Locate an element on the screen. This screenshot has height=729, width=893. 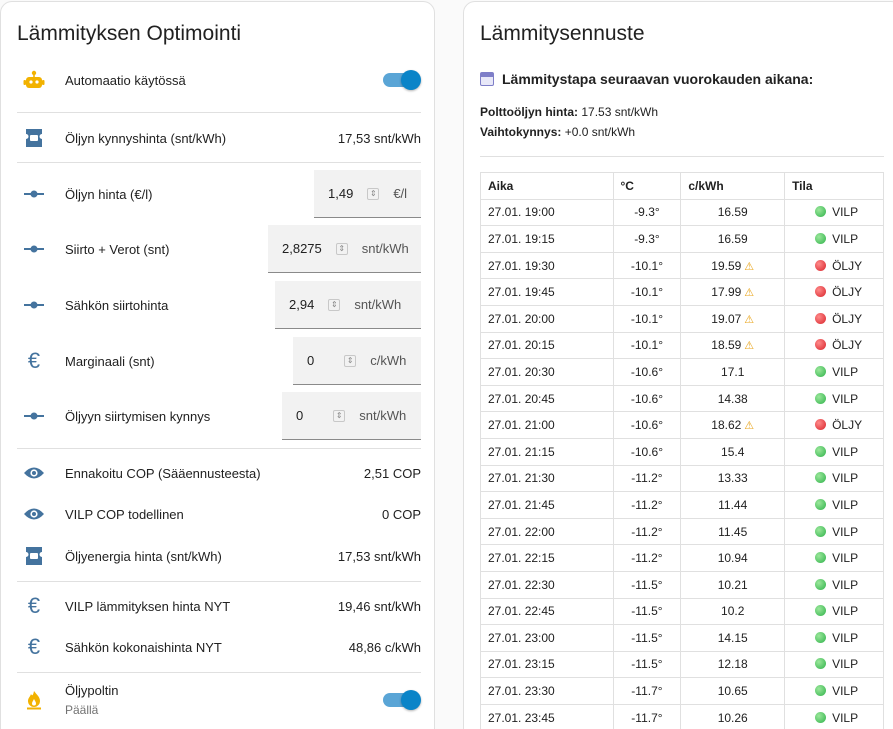
price-cell: 10.21 is located at coordinates (733, 584).